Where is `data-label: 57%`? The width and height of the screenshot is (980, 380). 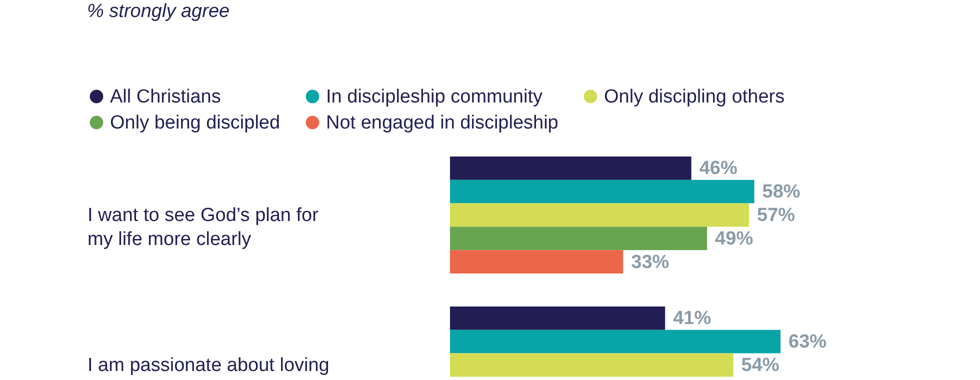 data-label: 57% is located at coordinates (776, 215).